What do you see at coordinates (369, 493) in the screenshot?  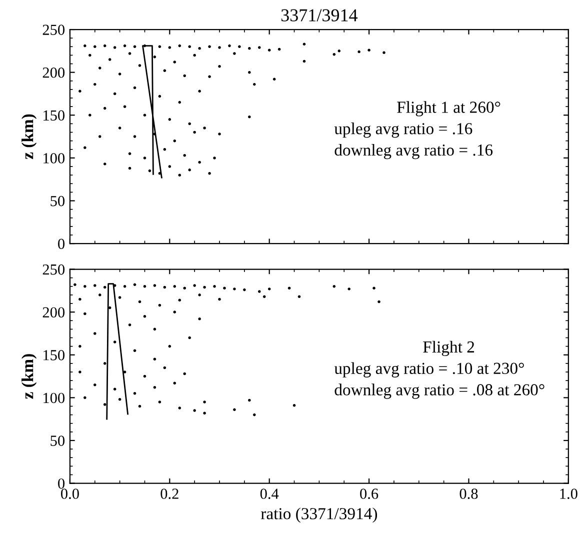 I see `x-tick-label: 0.6` at bounding box center [369, 493].